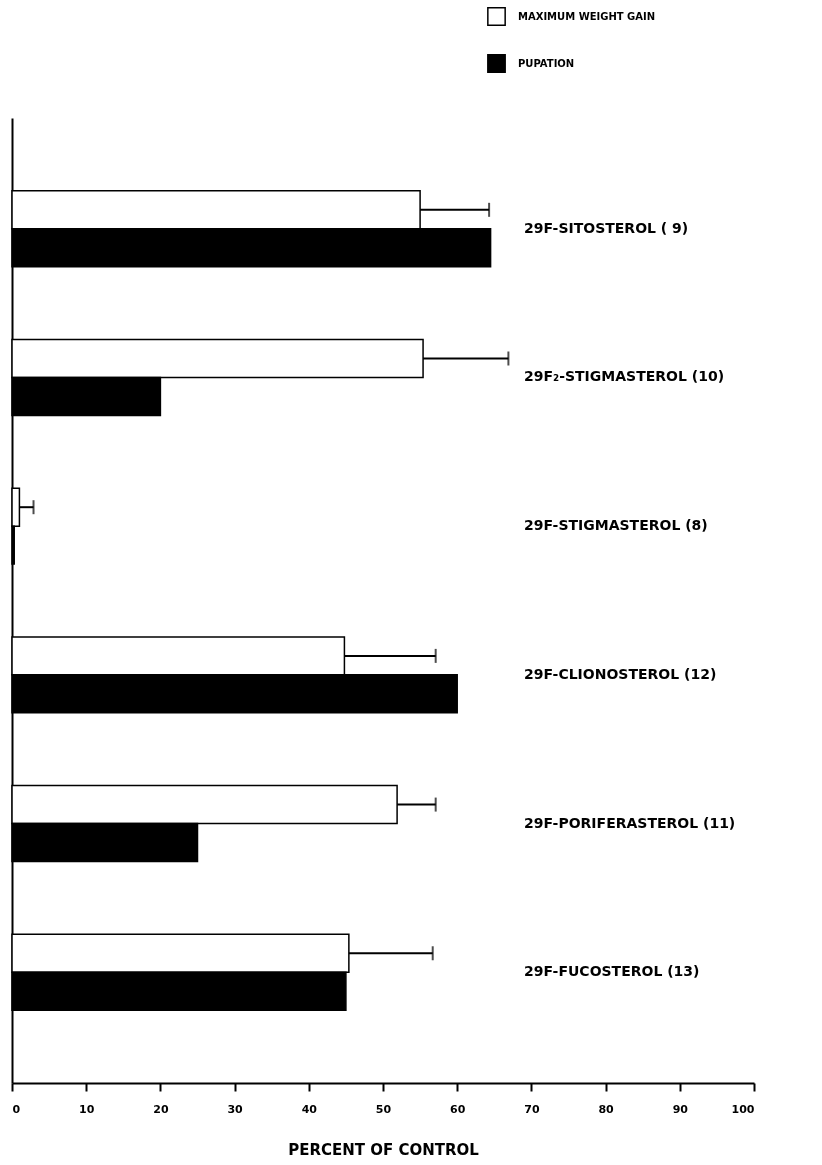  I want to click on x-axis-title: PERCENT OF CONTROL, so click(384, 1149).